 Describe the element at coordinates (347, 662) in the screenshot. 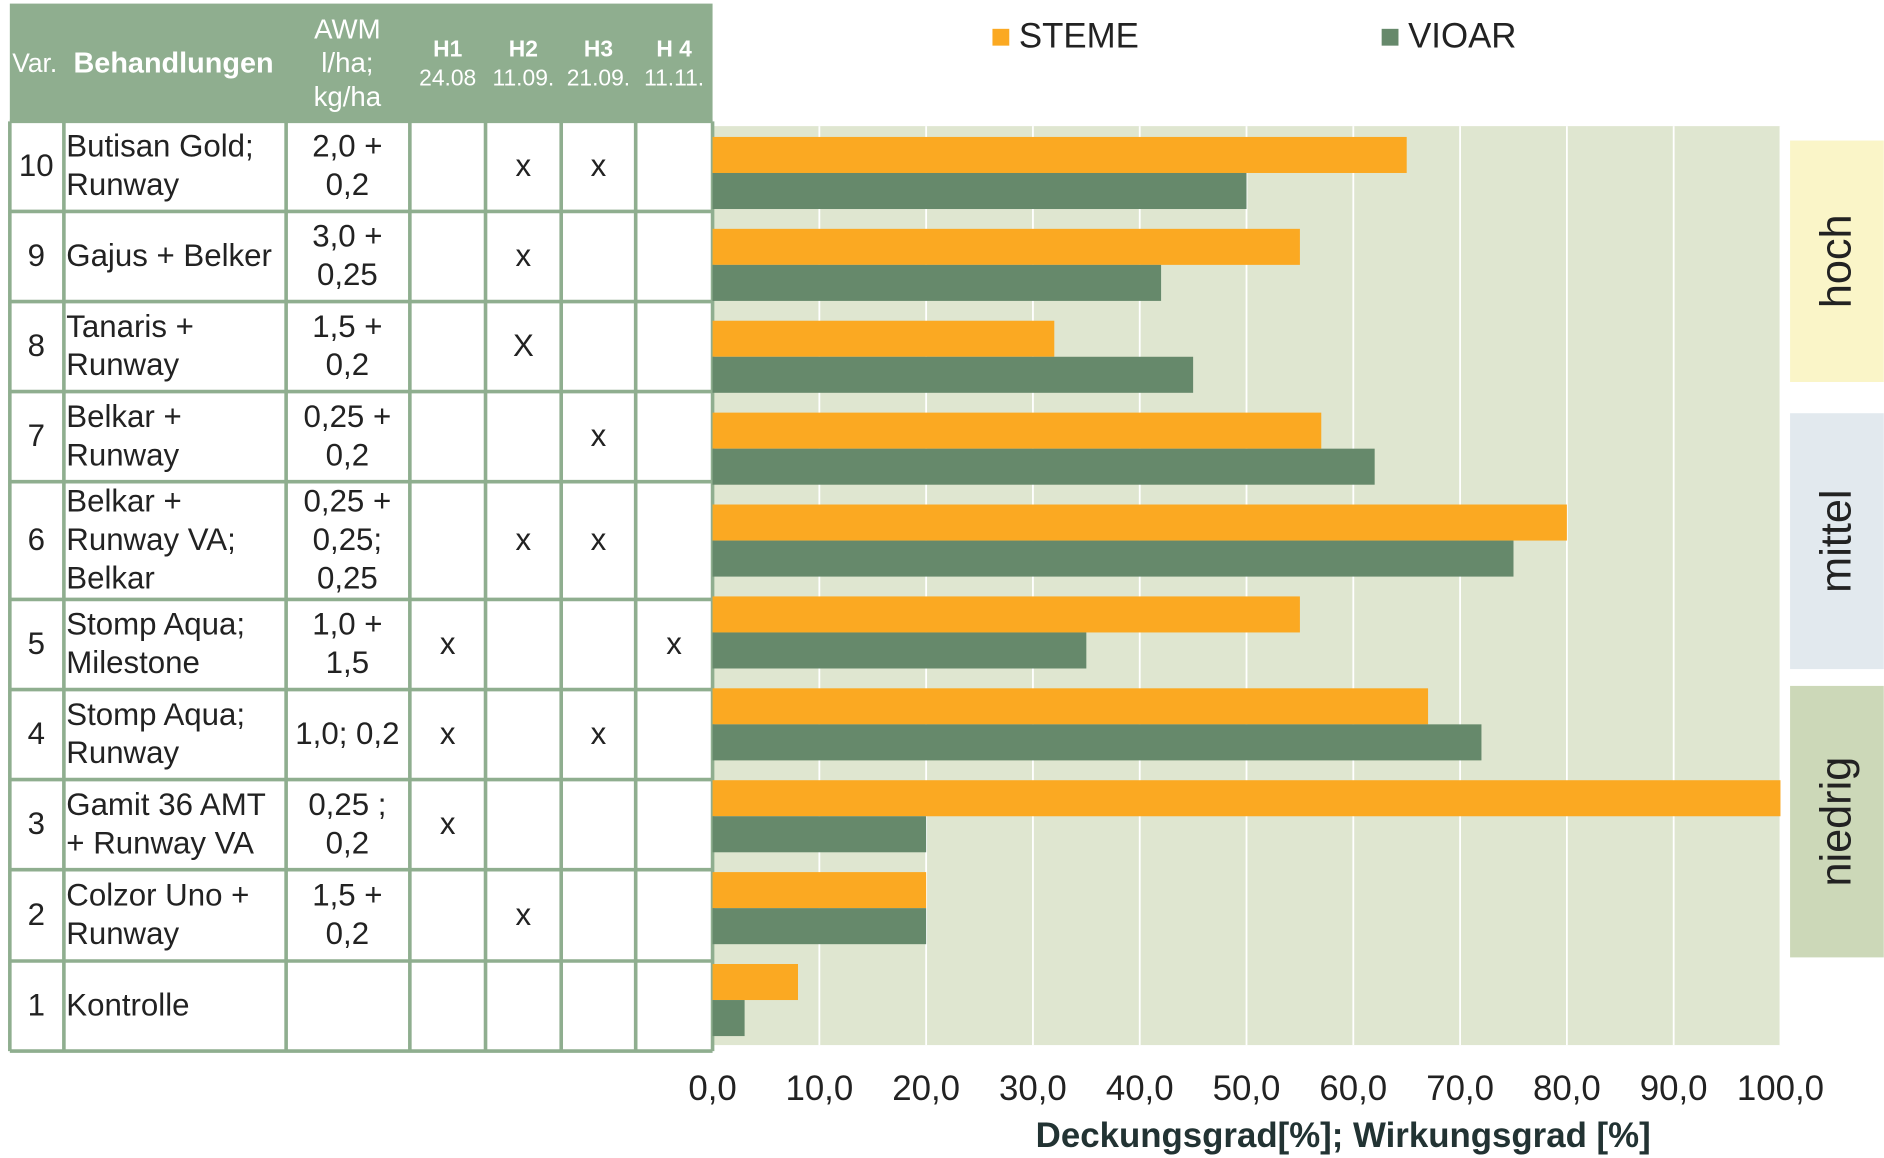

I see `row-awm: 1,5` at that location.